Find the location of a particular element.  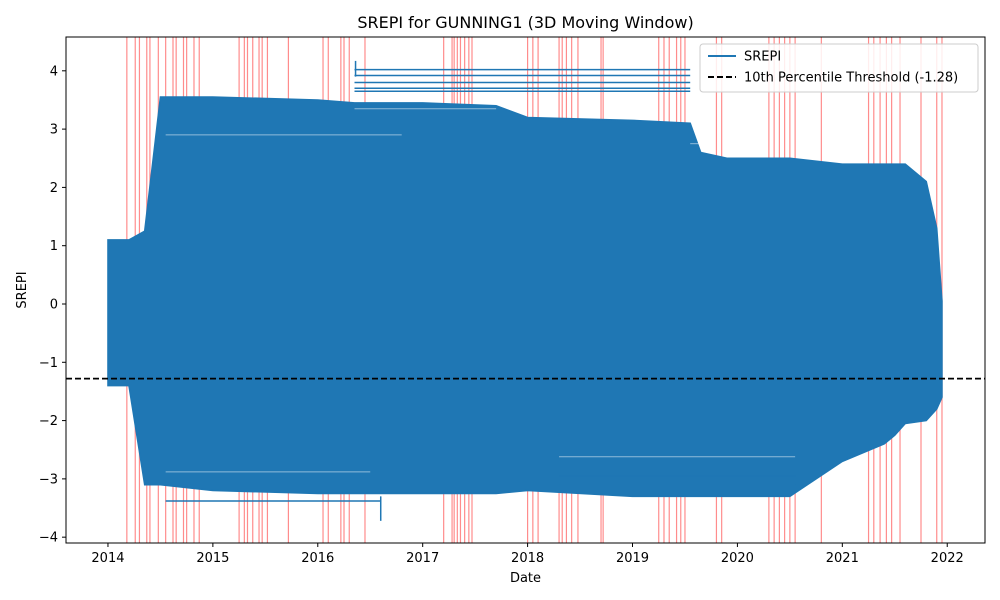

y-tick-label: 1 is located at coordinates (54, 246).